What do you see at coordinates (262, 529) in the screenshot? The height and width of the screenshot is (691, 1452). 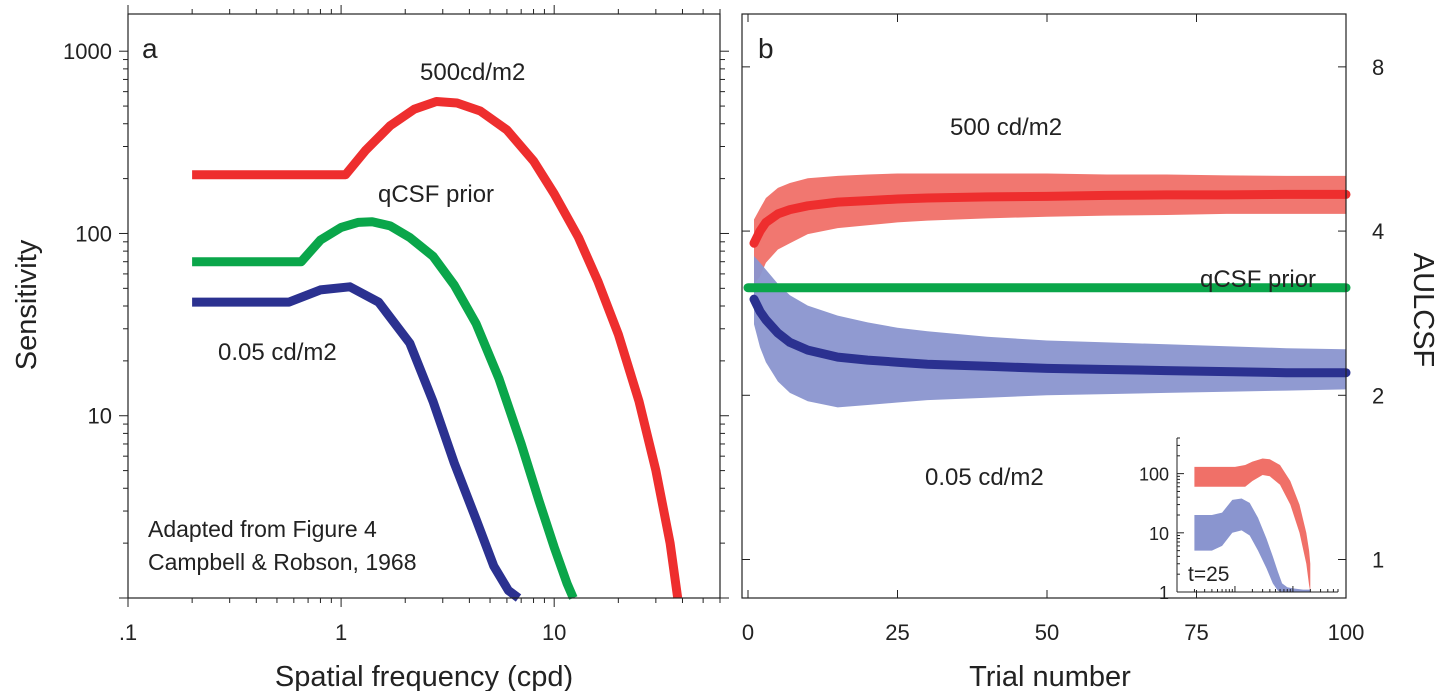 I see `panel-a-annotation-line-1: Adapted from Figure 4` at bounding box center [262, 529].